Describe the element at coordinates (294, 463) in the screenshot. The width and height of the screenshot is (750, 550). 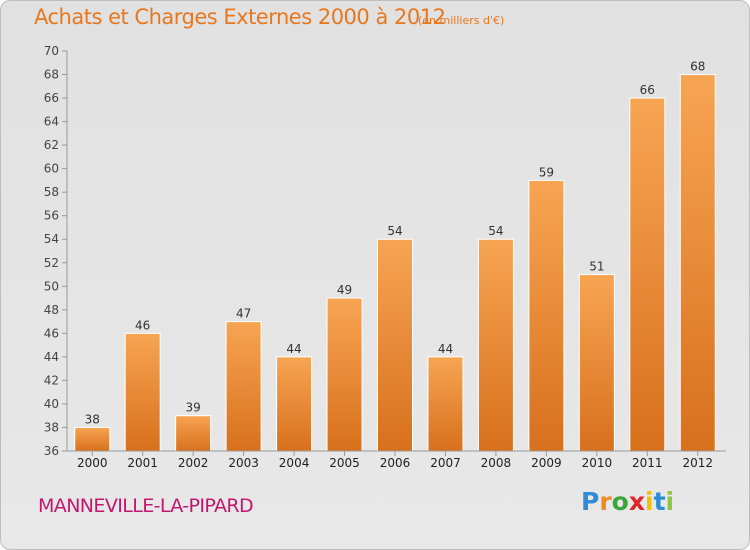
I see `x-tick-label-2004: 2004` at that location.